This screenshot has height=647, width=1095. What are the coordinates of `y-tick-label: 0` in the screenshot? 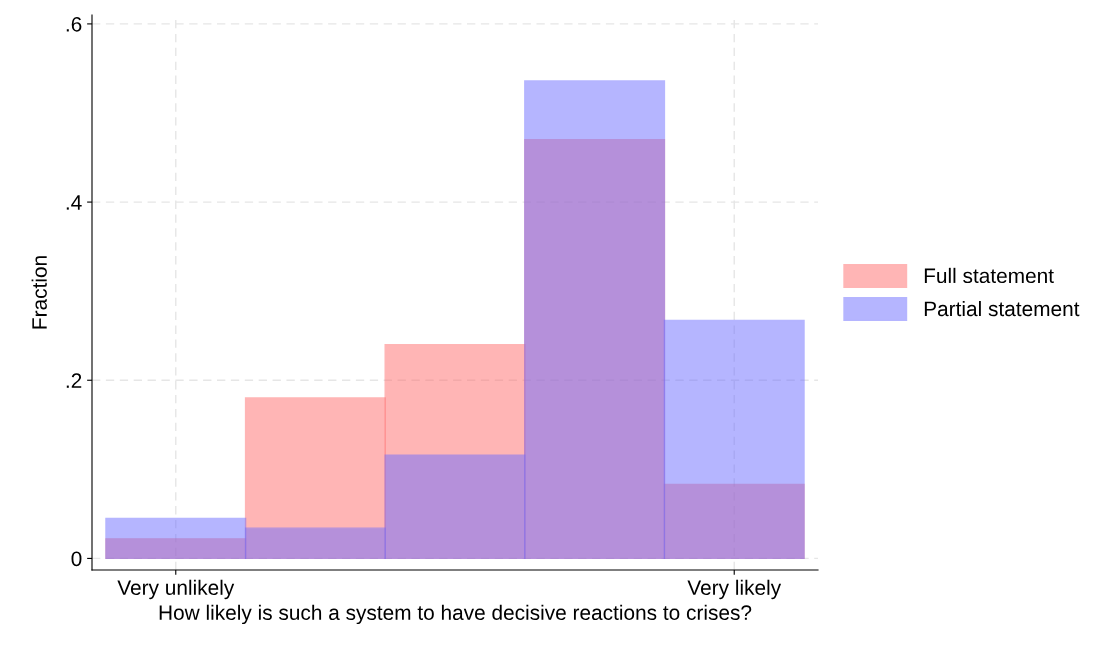 It's located at (76, 559).